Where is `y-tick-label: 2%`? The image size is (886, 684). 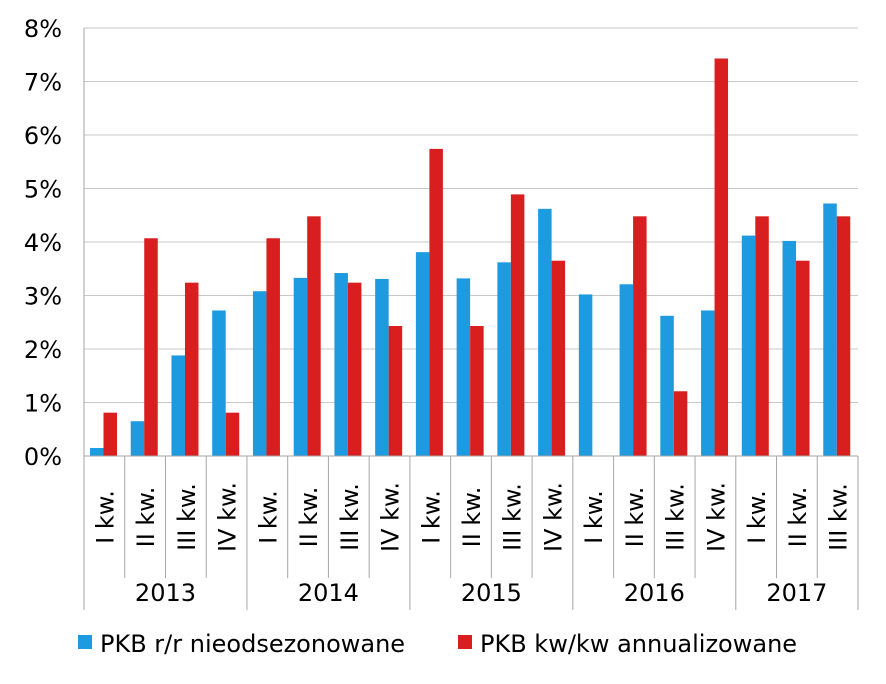
y-tick-label: 2% is located at coordinates (43, 350).